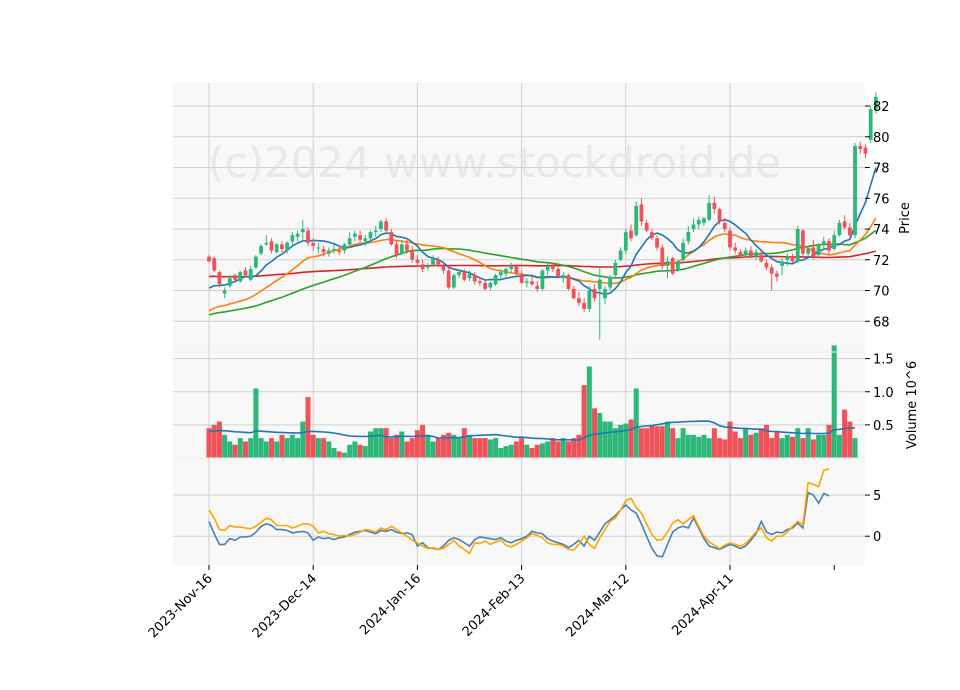  I want to click on volume-bars, so click(532, 401).